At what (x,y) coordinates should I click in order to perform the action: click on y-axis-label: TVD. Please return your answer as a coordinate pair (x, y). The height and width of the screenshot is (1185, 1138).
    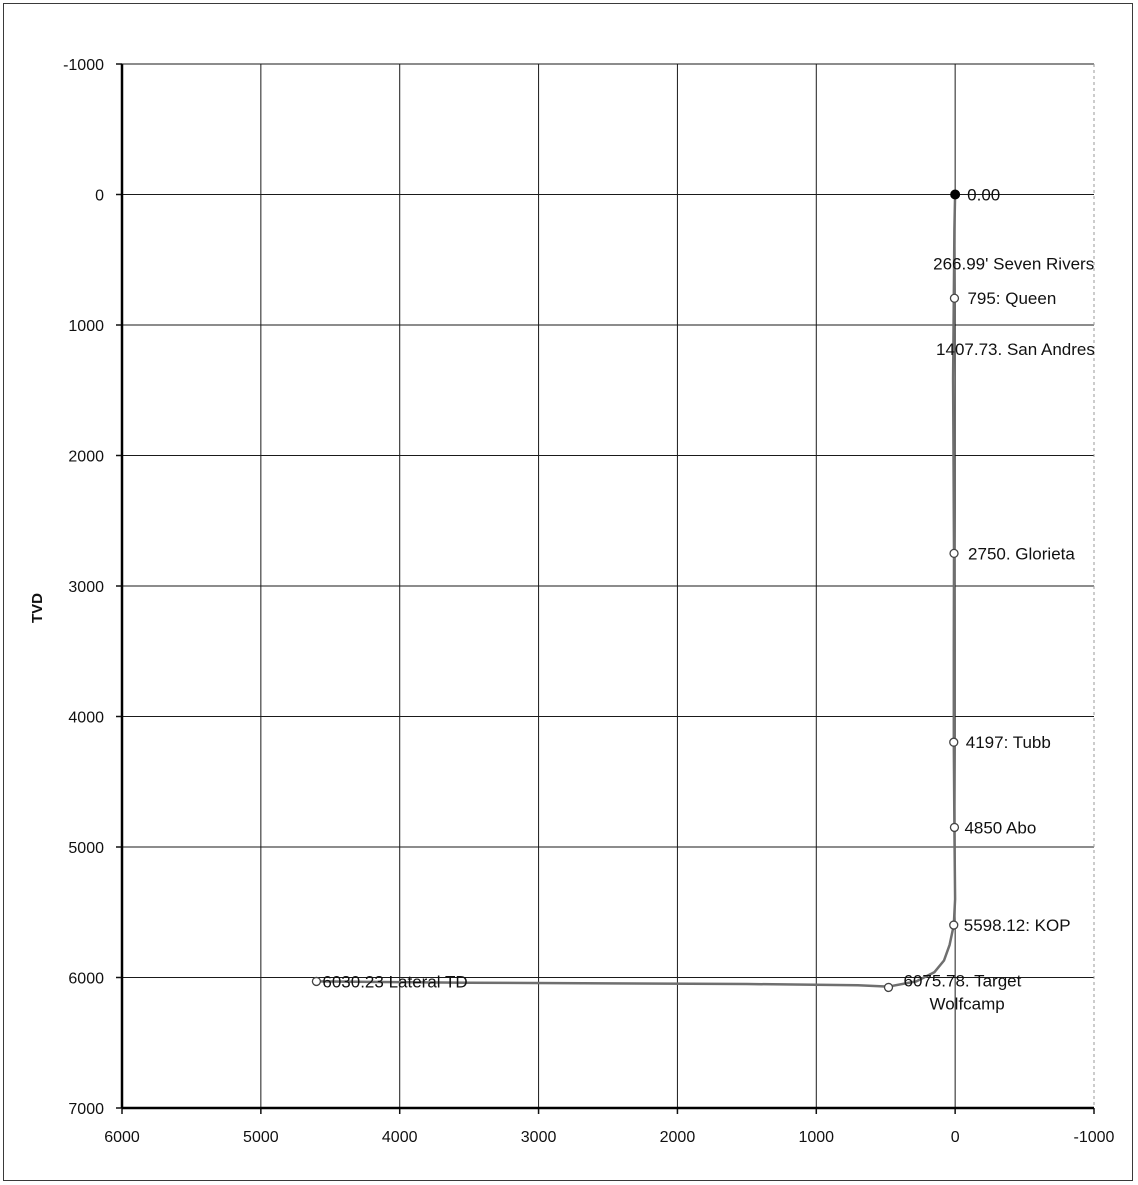
    Looking at the image, I should click on (37, 608).